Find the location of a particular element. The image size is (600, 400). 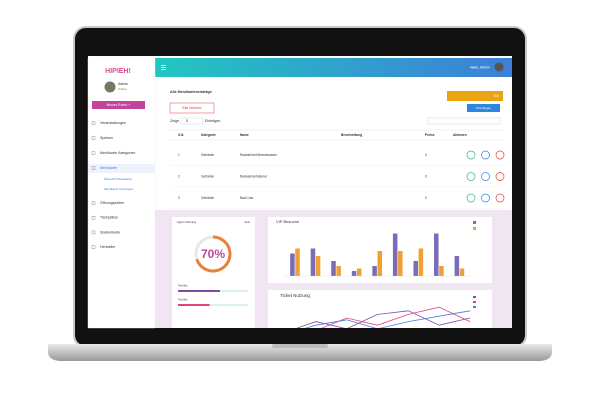

user-status: Online is located at coordinates (122, 89).